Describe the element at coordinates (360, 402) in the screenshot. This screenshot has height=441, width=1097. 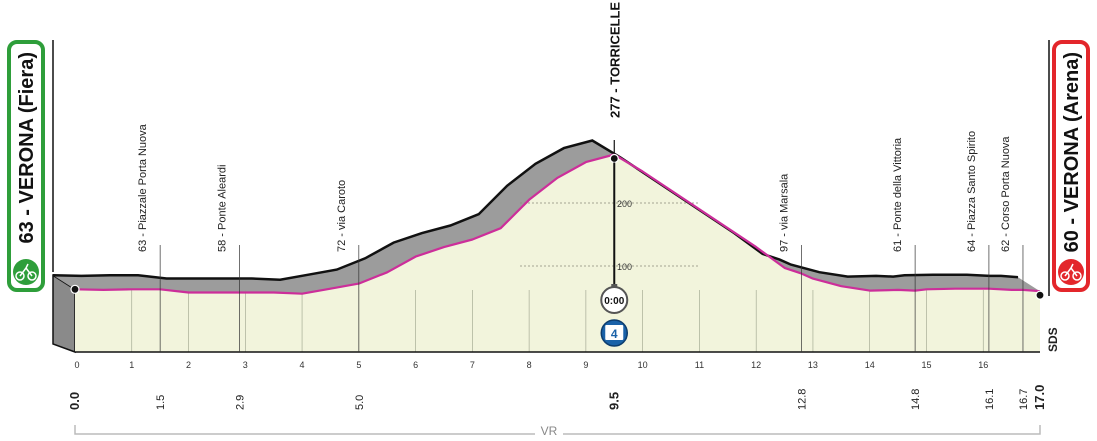
I see `distance-label: 5.0` at that location.